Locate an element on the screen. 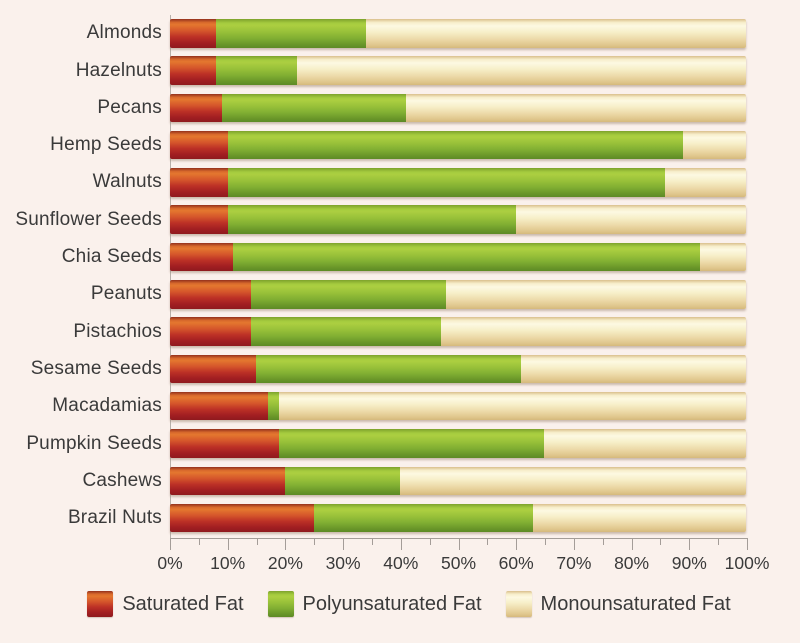 This screenshot has width=800, height=643. category-label: Pecans is located at coordinates (129, 107).